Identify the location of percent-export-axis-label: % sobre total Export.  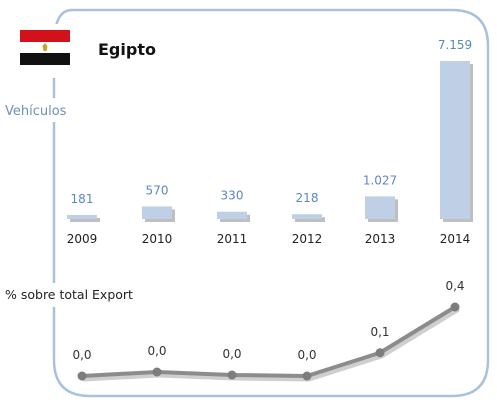
(69, 294).